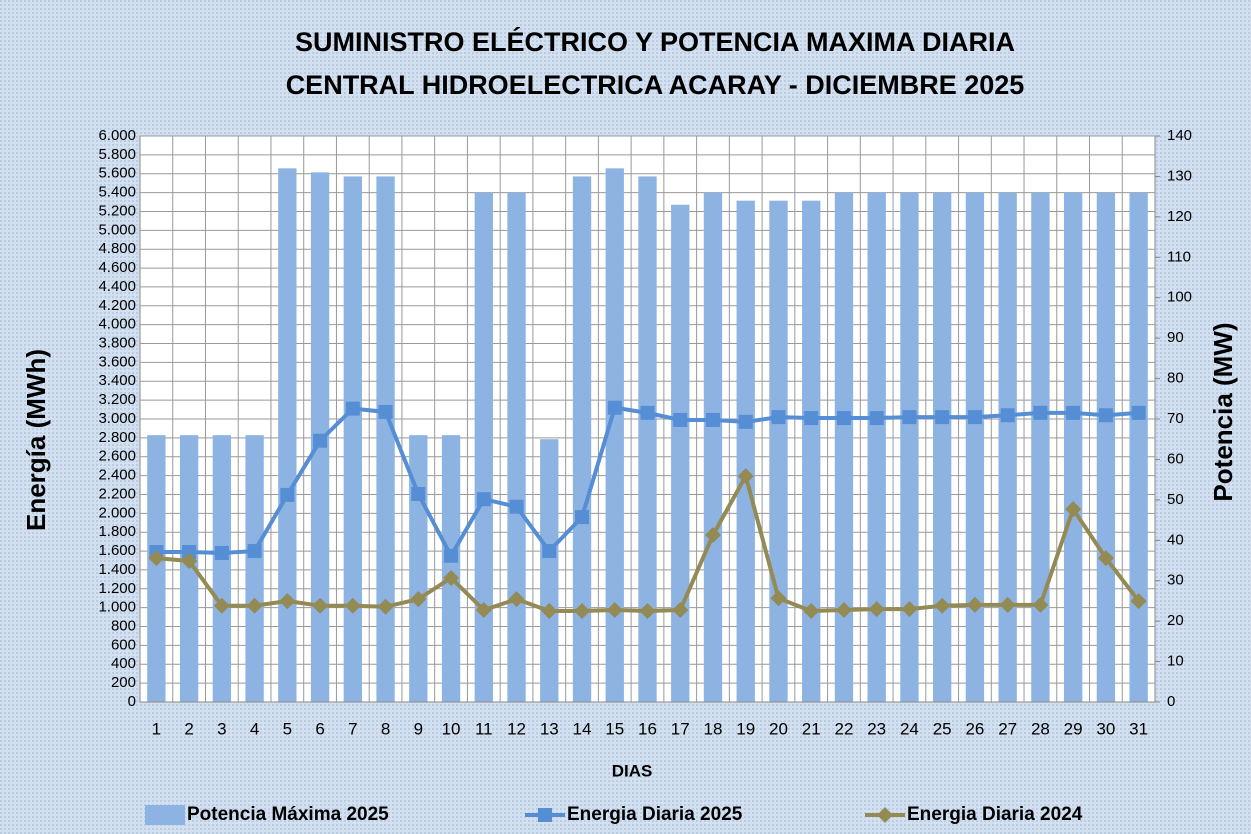 Image resolution: width=1251 pixels, height=834 pixels. I want to click on x-axis-label: DIAS, so click(632, 770).